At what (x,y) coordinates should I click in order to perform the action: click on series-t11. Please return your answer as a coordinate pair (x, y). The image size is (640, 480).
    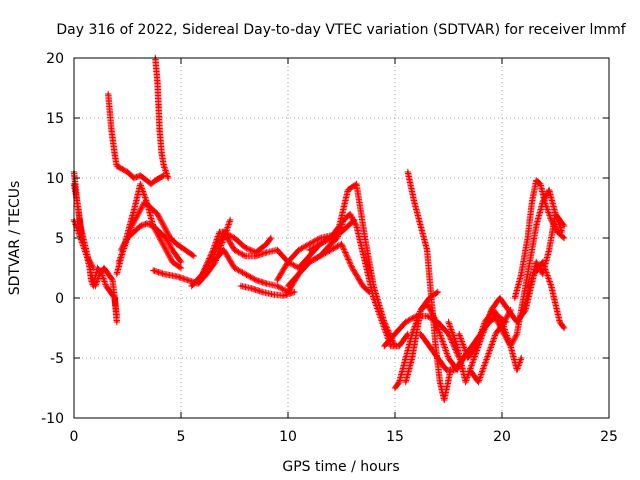
    Looking at the image, I should click on (237, 253).